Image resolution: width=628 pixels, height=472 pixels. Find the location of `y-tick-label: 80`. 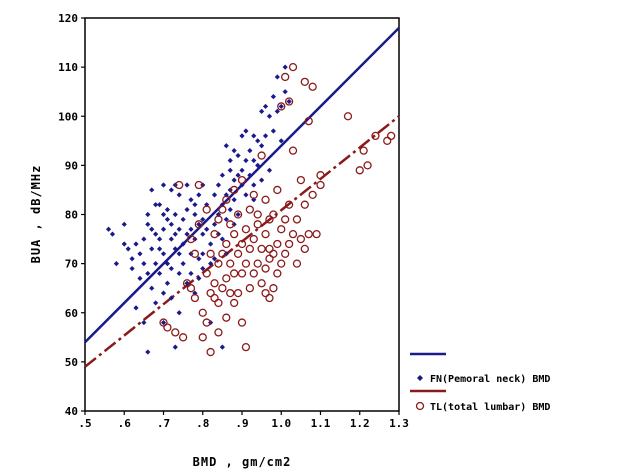

y-tick-label: 80 is located at coordinates (71, 215).